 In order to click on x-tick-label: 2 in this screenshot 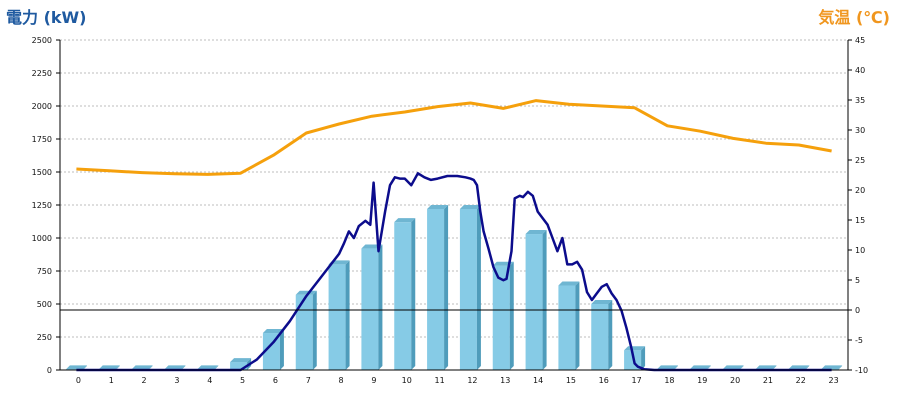, I will do `click(144, 380)`.